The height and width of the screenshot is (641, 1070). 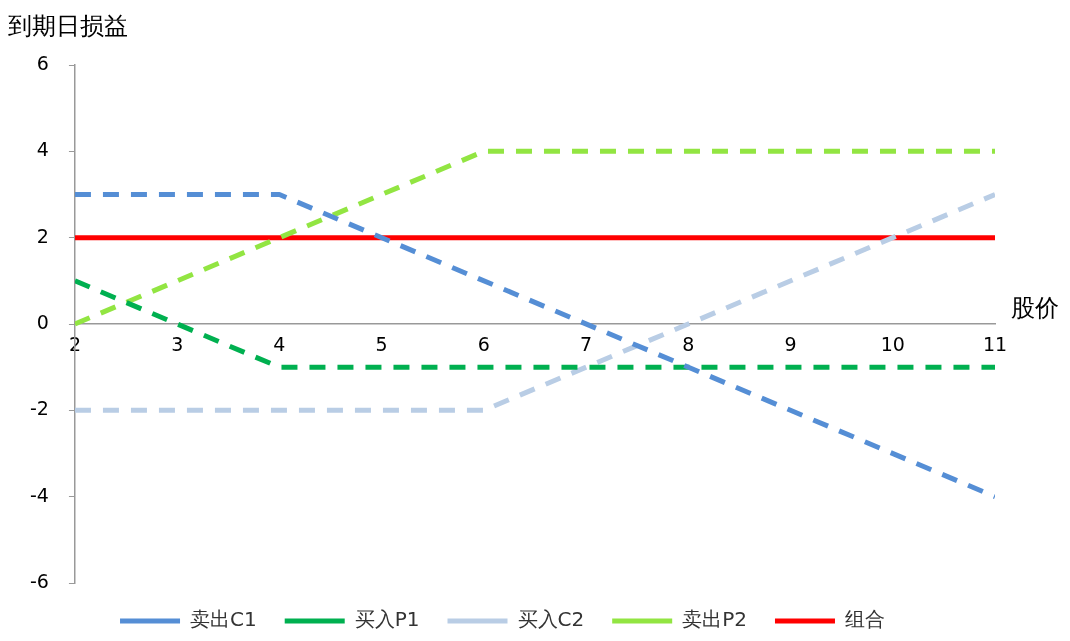 I want to click on legend-label: 买入C2, so click(x=551, y=619).